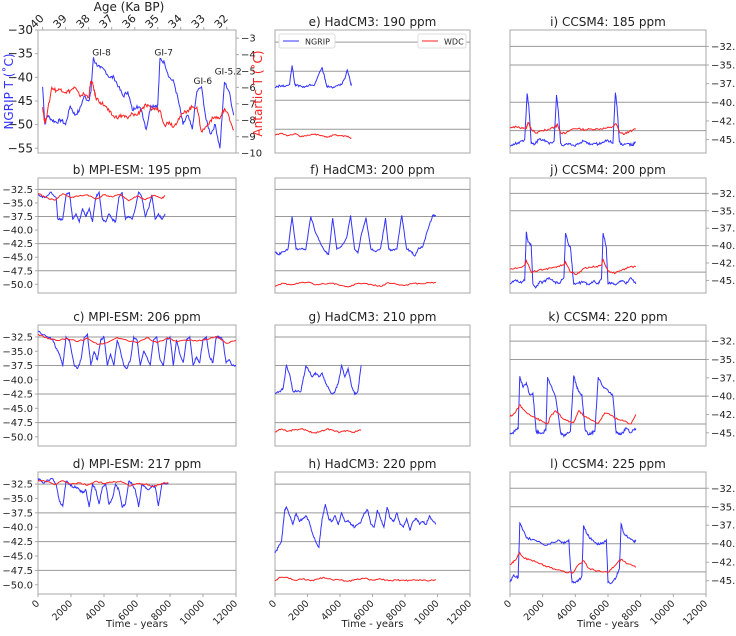  Describe the element at coordinates (163, 53) in the screenshot. I see `event-annotation: GI-7` at that location.